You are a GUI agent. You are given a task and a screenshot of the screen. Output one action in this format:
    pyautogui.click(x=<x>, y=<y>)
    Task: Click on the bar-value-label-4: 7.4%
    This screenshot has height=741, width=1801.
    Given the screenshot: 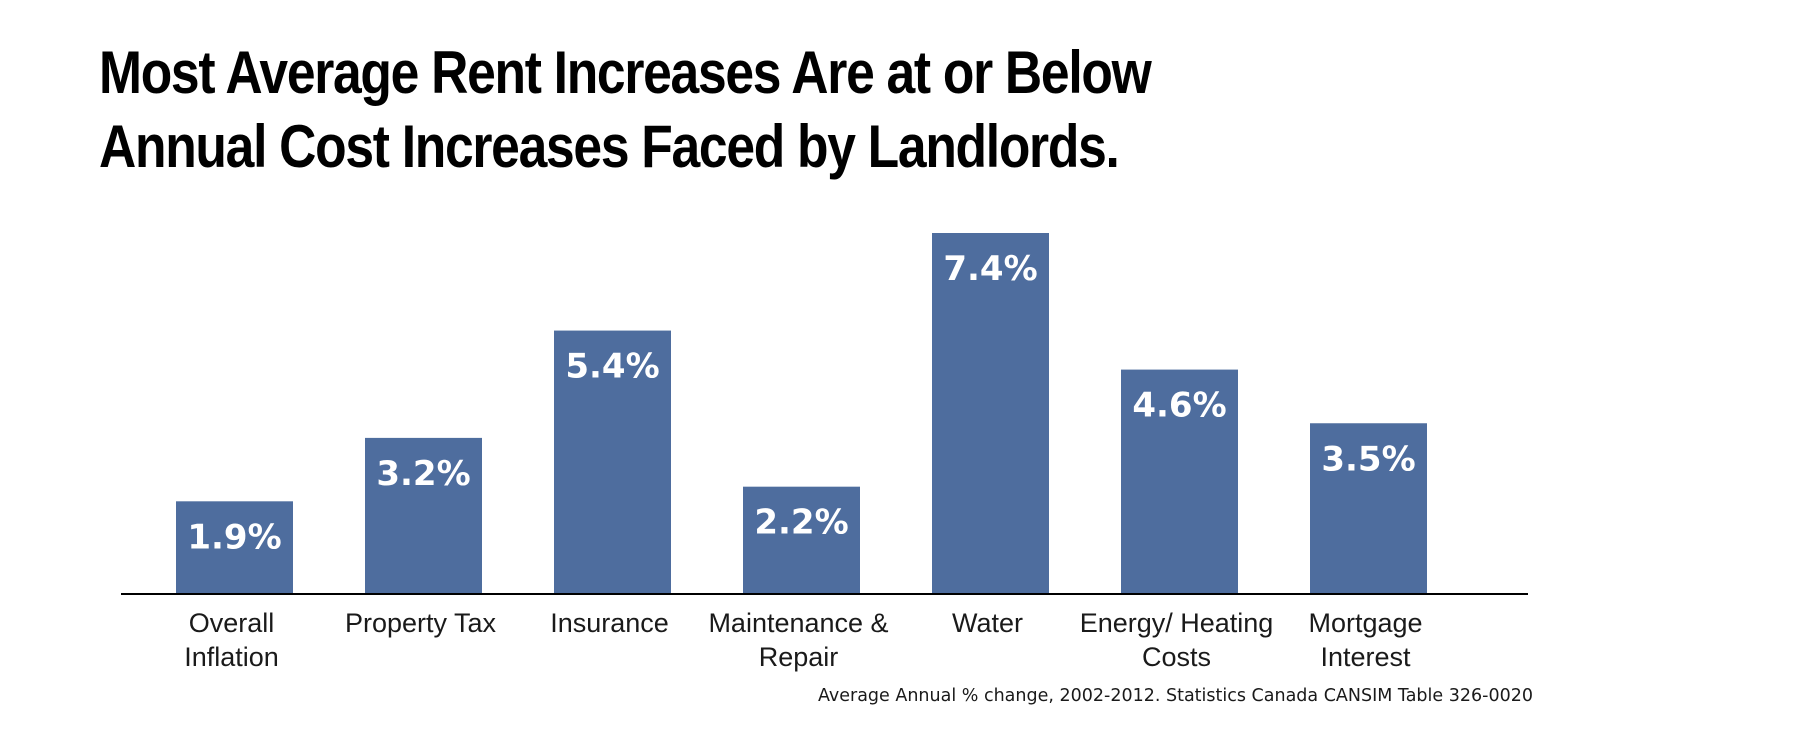 What is the action you would take?
    pyautogui.click(x=990, y=269)
    